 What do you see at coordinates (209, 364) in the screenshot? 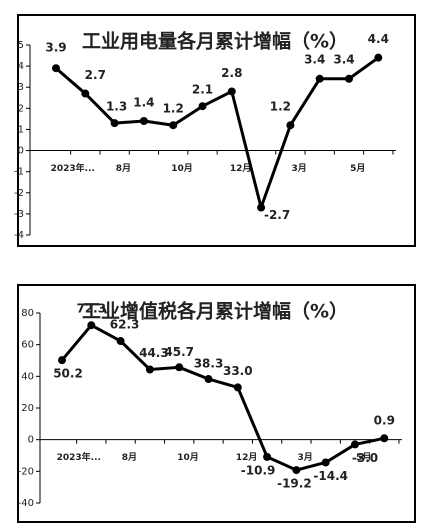
I see `value-label: 38.3` at bounding box center [209, 364].